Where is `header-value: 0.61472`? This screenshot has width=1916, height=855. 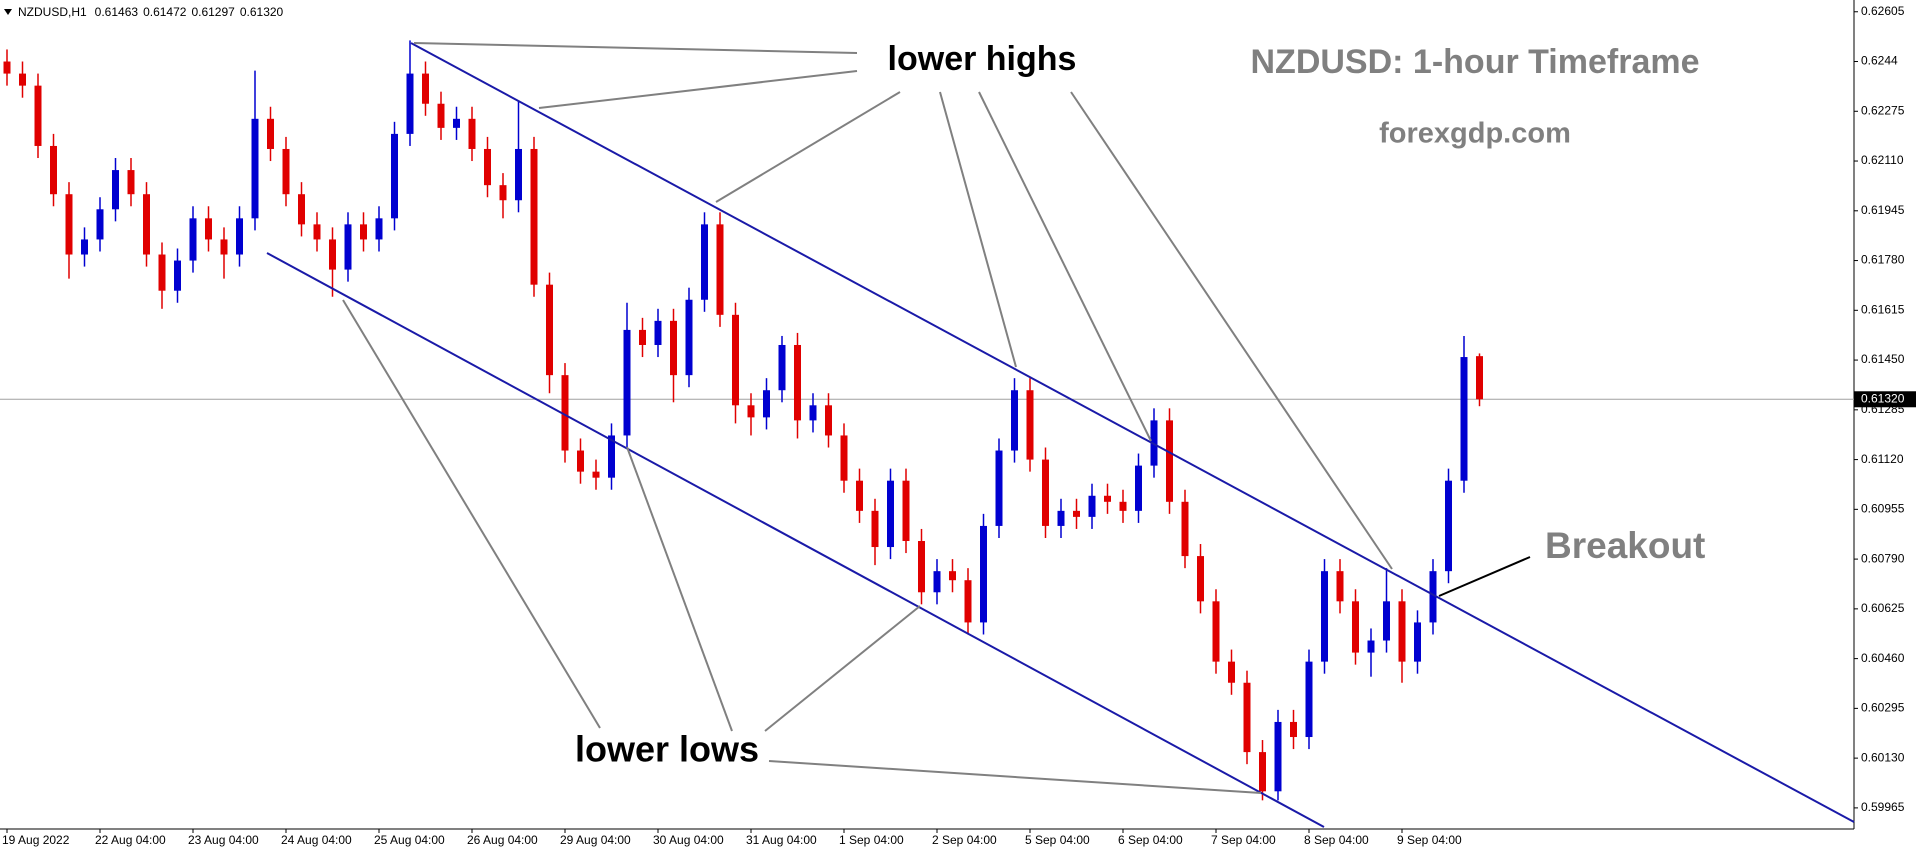 header-value: 0.61472 is located at coordinates (165, 12).